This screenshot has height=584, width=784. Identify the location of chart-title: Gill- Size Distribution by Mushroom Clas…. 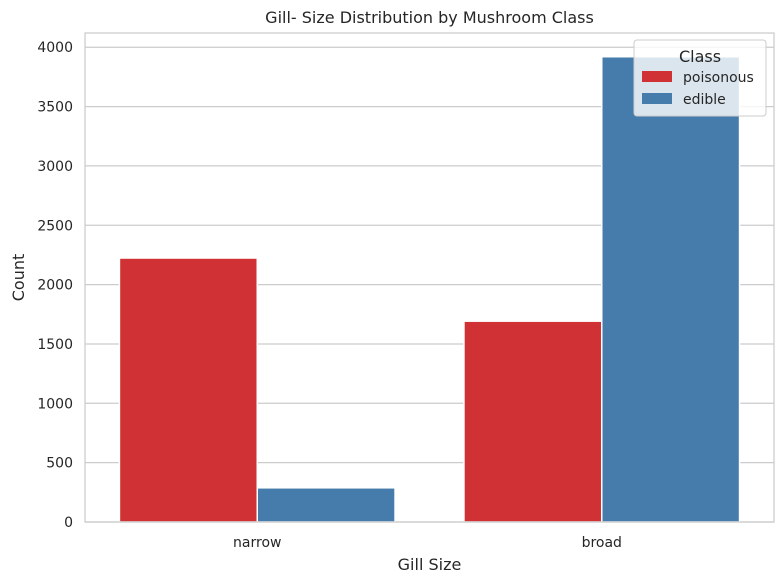
(429, 17).